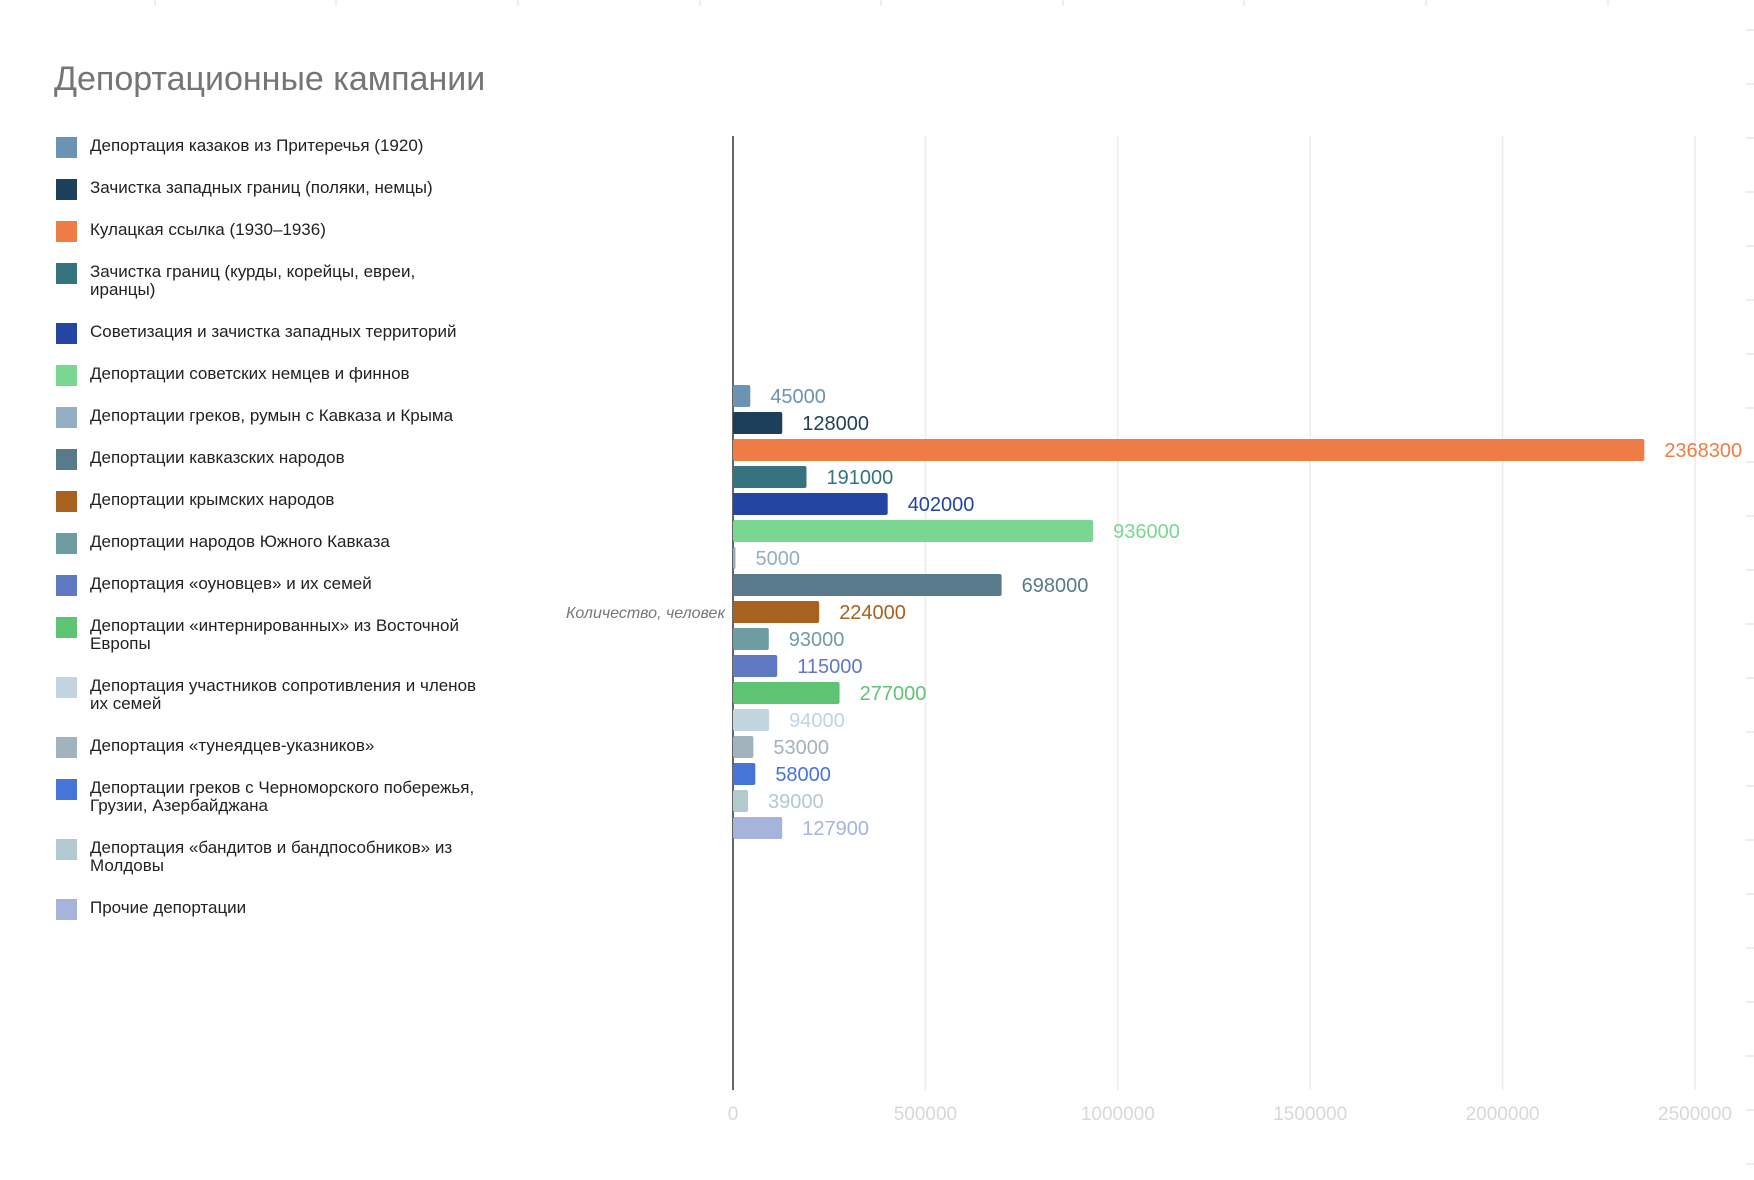  Describe the element at coordinates (646, 613) in the screenshot. I see `axis-title: Количество, человек` at that location.